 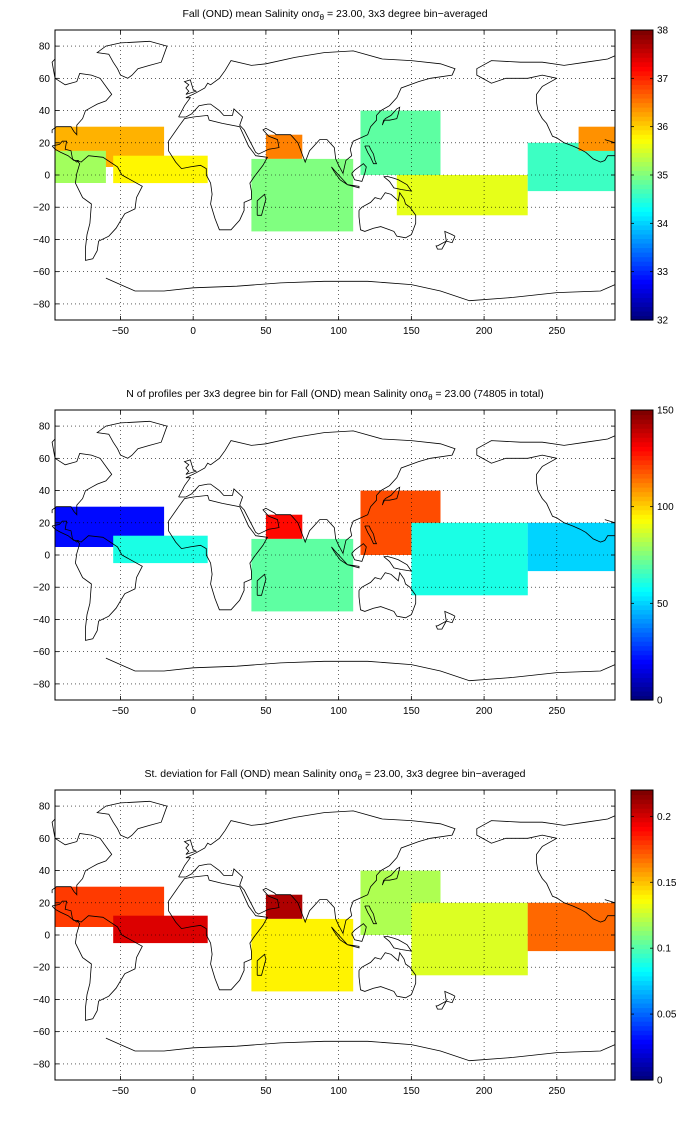 What do you see at coordinates (45, 491) in the screenshot?
I see `y-tick-label: 40` at bounding box center [45, 491].